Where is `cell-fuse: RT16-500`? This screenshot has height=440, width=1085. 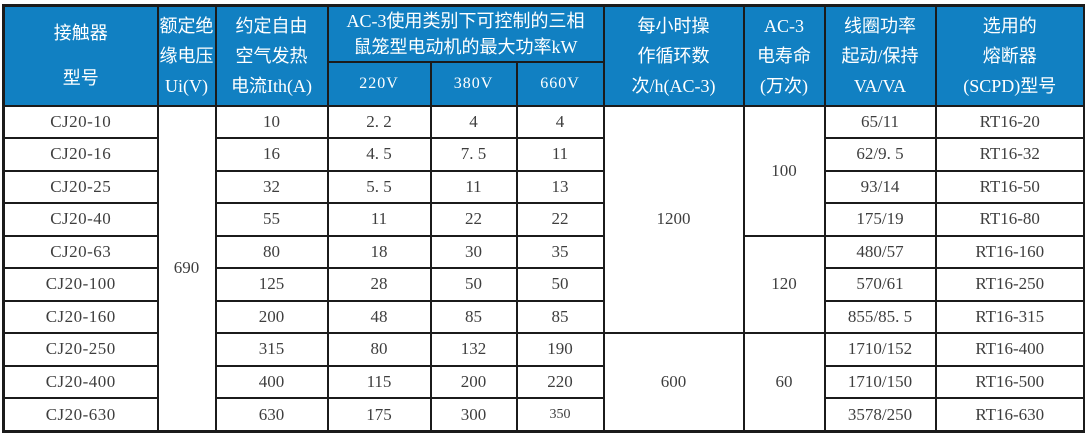 cell-fuse: RT16-500 is located at coordinates (1009, 382).